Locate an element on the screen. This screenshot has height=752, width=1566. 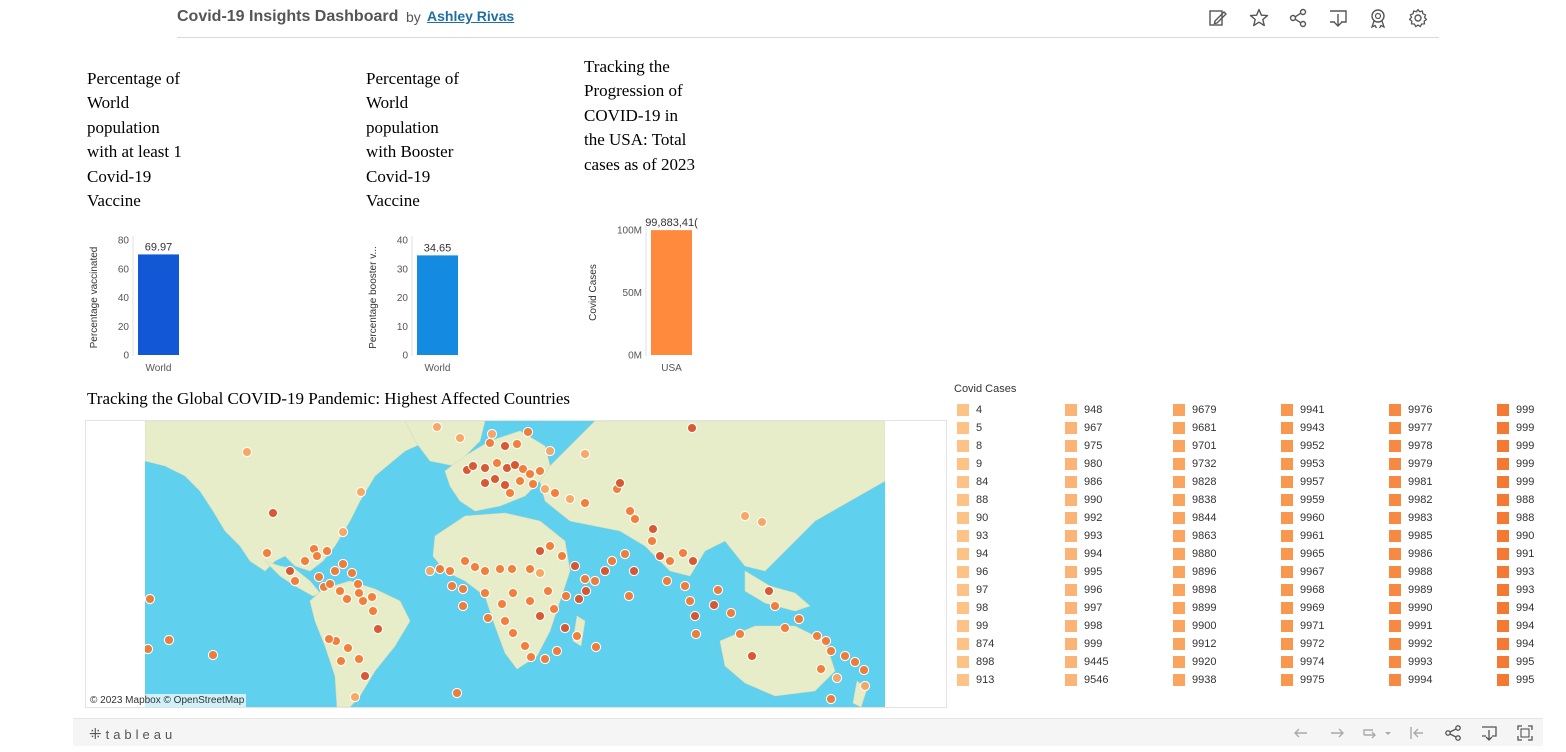
legend-item: 991 is located at coordinates (1531, 554).